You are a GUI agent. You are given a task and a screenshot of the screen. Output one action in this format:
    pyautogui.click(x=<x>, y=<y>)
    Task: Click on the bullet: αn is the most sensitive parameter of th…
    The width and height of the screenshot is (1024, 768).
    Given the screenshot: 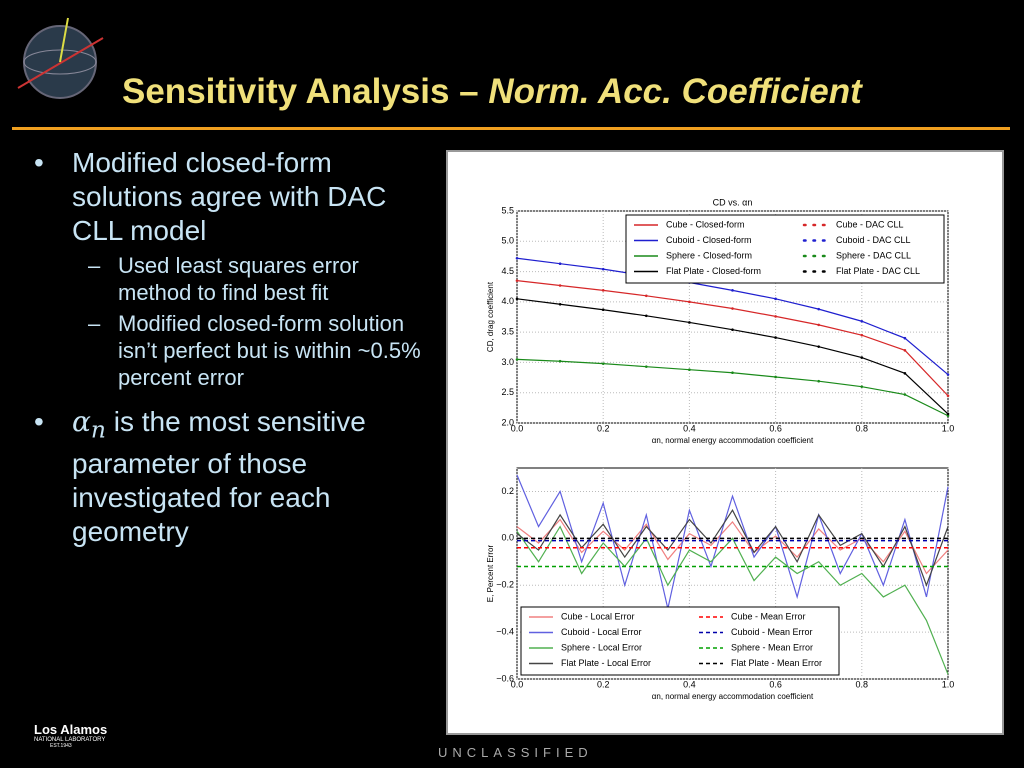 What is the action you would take?
    pyautogui.click(x=226, y=477)
    